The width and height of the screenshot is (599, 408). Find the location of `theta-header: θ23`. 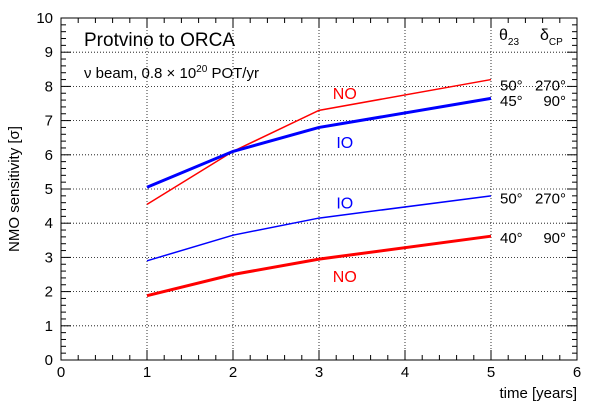

theta-header: θ23 is located at coordinates (509, 37).